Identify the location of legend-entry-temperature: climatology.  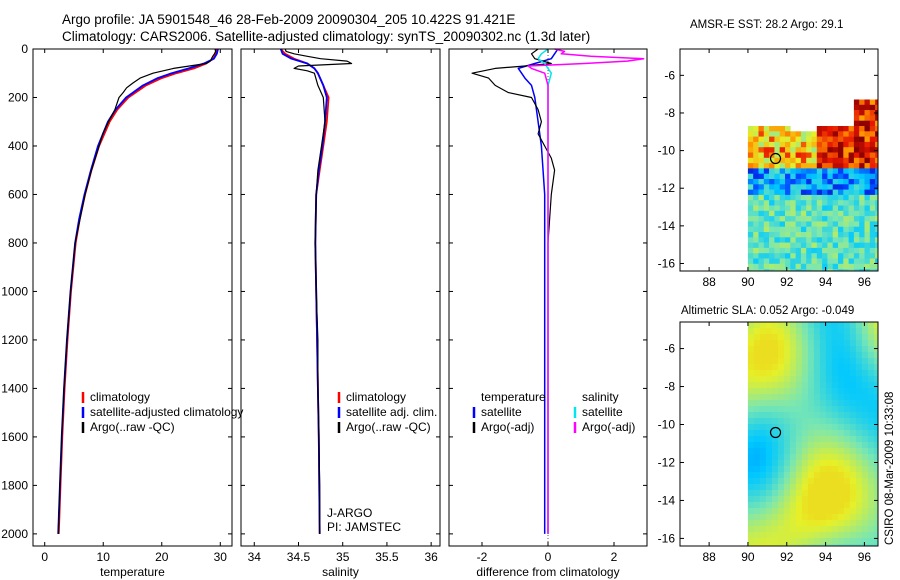
(120, 397).